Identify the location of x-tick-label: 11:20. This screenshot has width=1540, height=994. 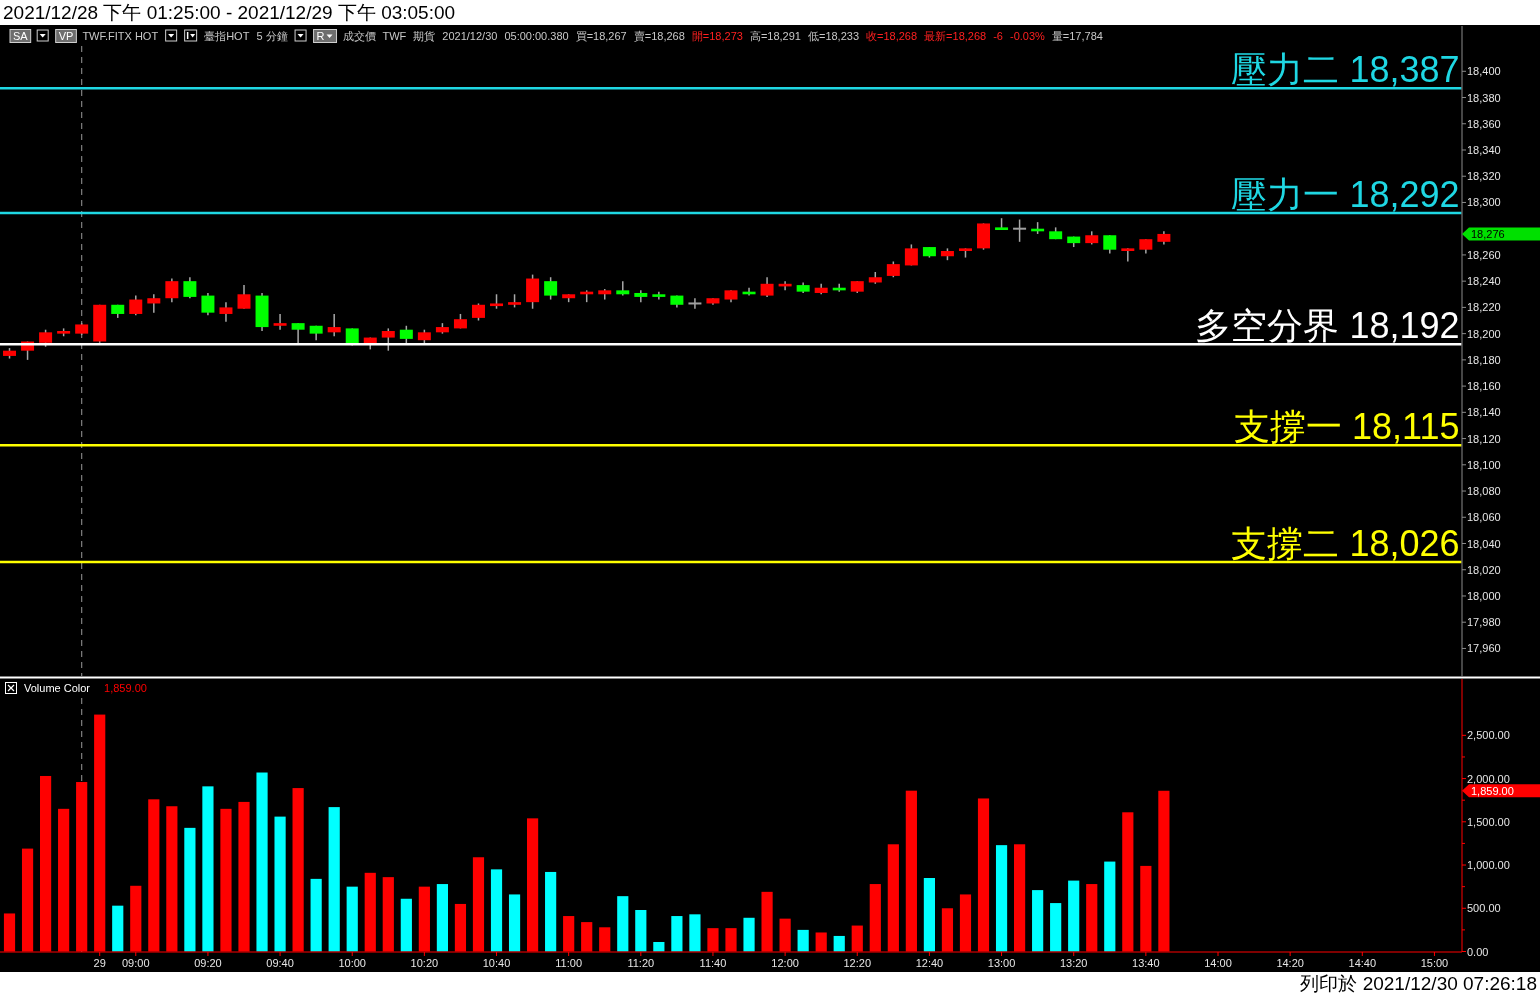
(641, 963).